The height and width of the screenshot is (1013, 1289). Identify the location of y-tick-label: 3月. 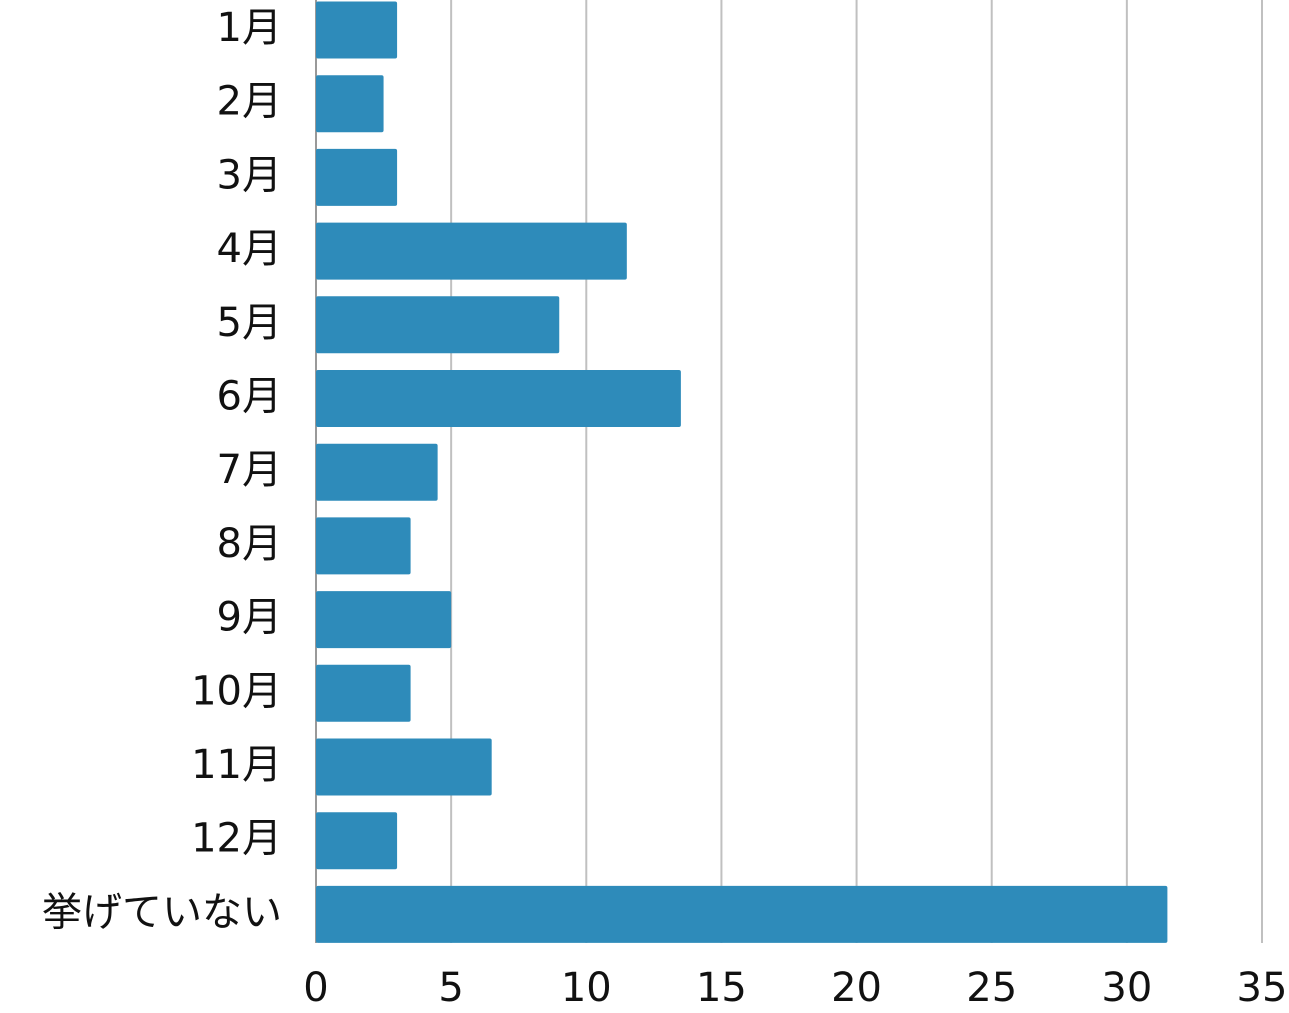
(249, 175).